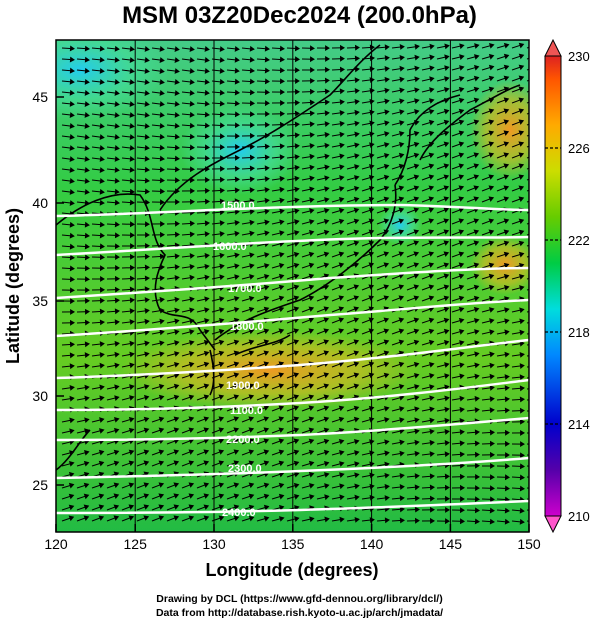  What do you see at coordinates (40, 485) in the screenshot?
I see `y-tick-label: 25` at bounding box center [40, 485].